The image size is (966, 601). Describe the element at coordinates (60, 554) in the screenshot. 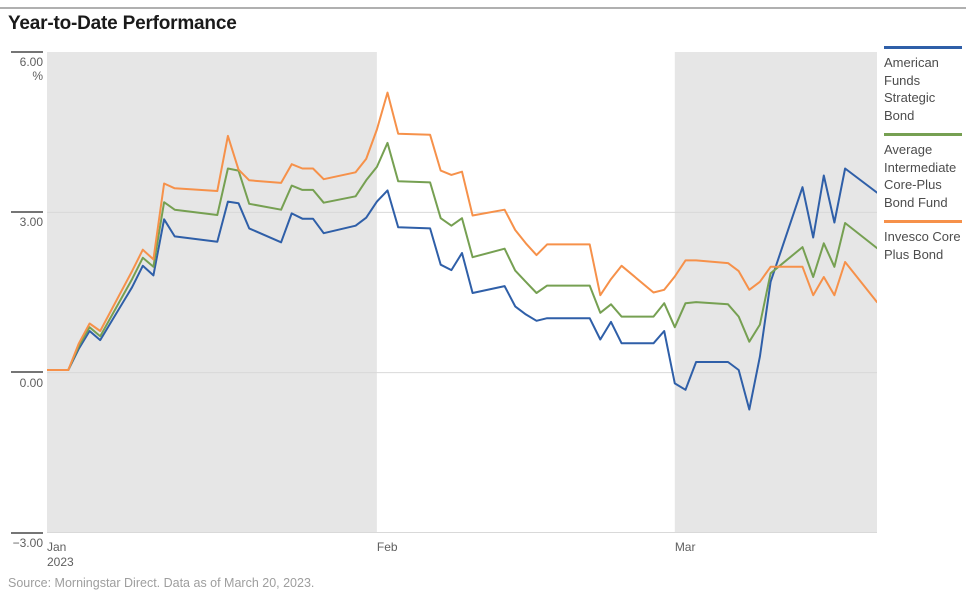

I see `x-axis-month-label: Jan 2023` at that location.